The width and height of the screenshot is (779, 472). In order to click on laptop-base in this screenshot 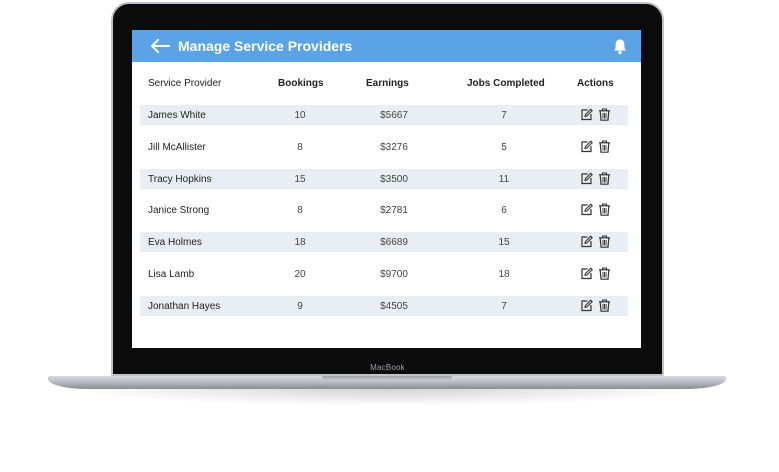, I will do `click(387, 382)`.